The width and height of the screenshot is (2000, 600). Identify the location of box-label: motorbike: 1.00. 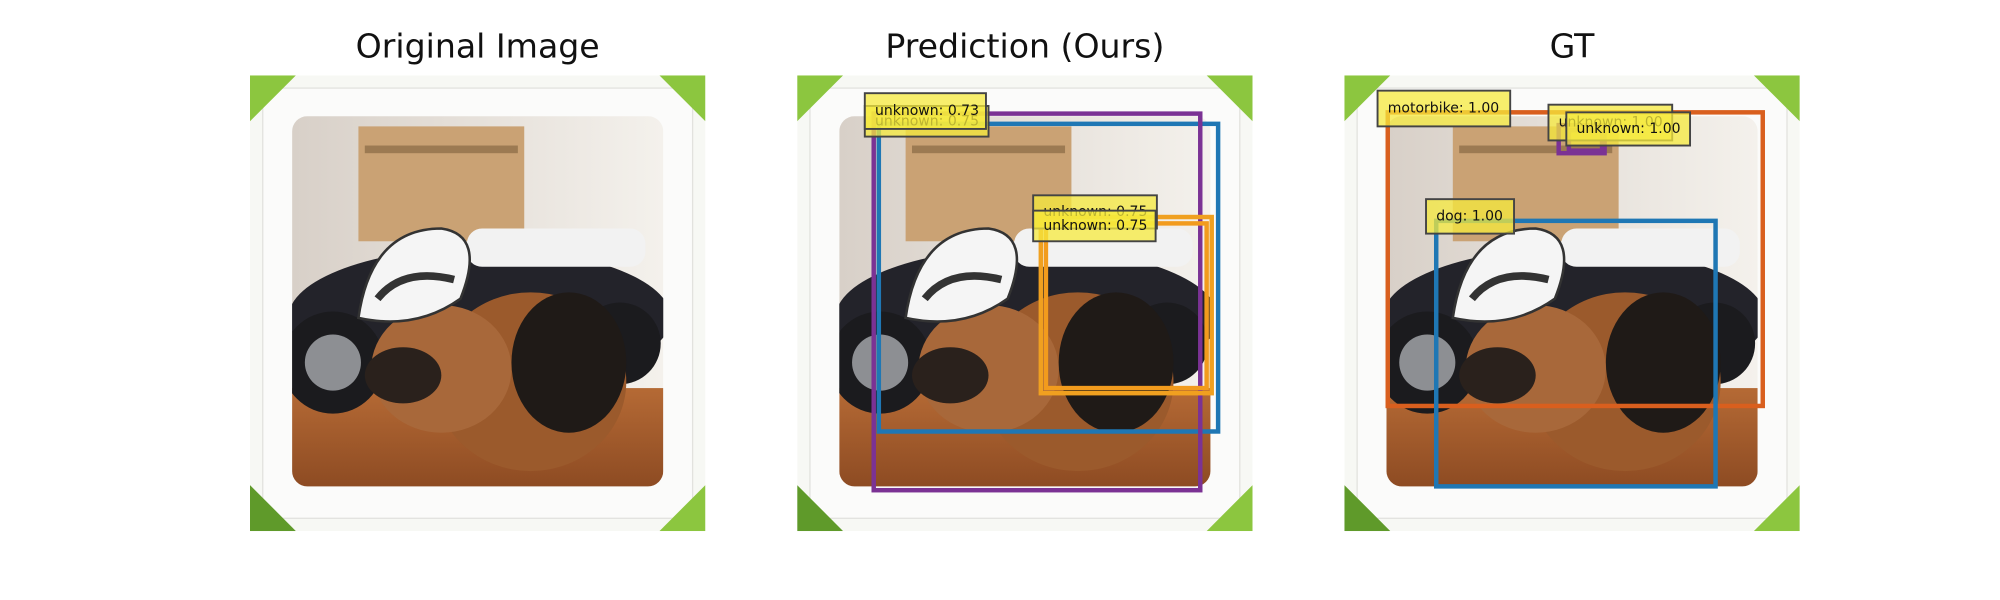
(1443, 109).